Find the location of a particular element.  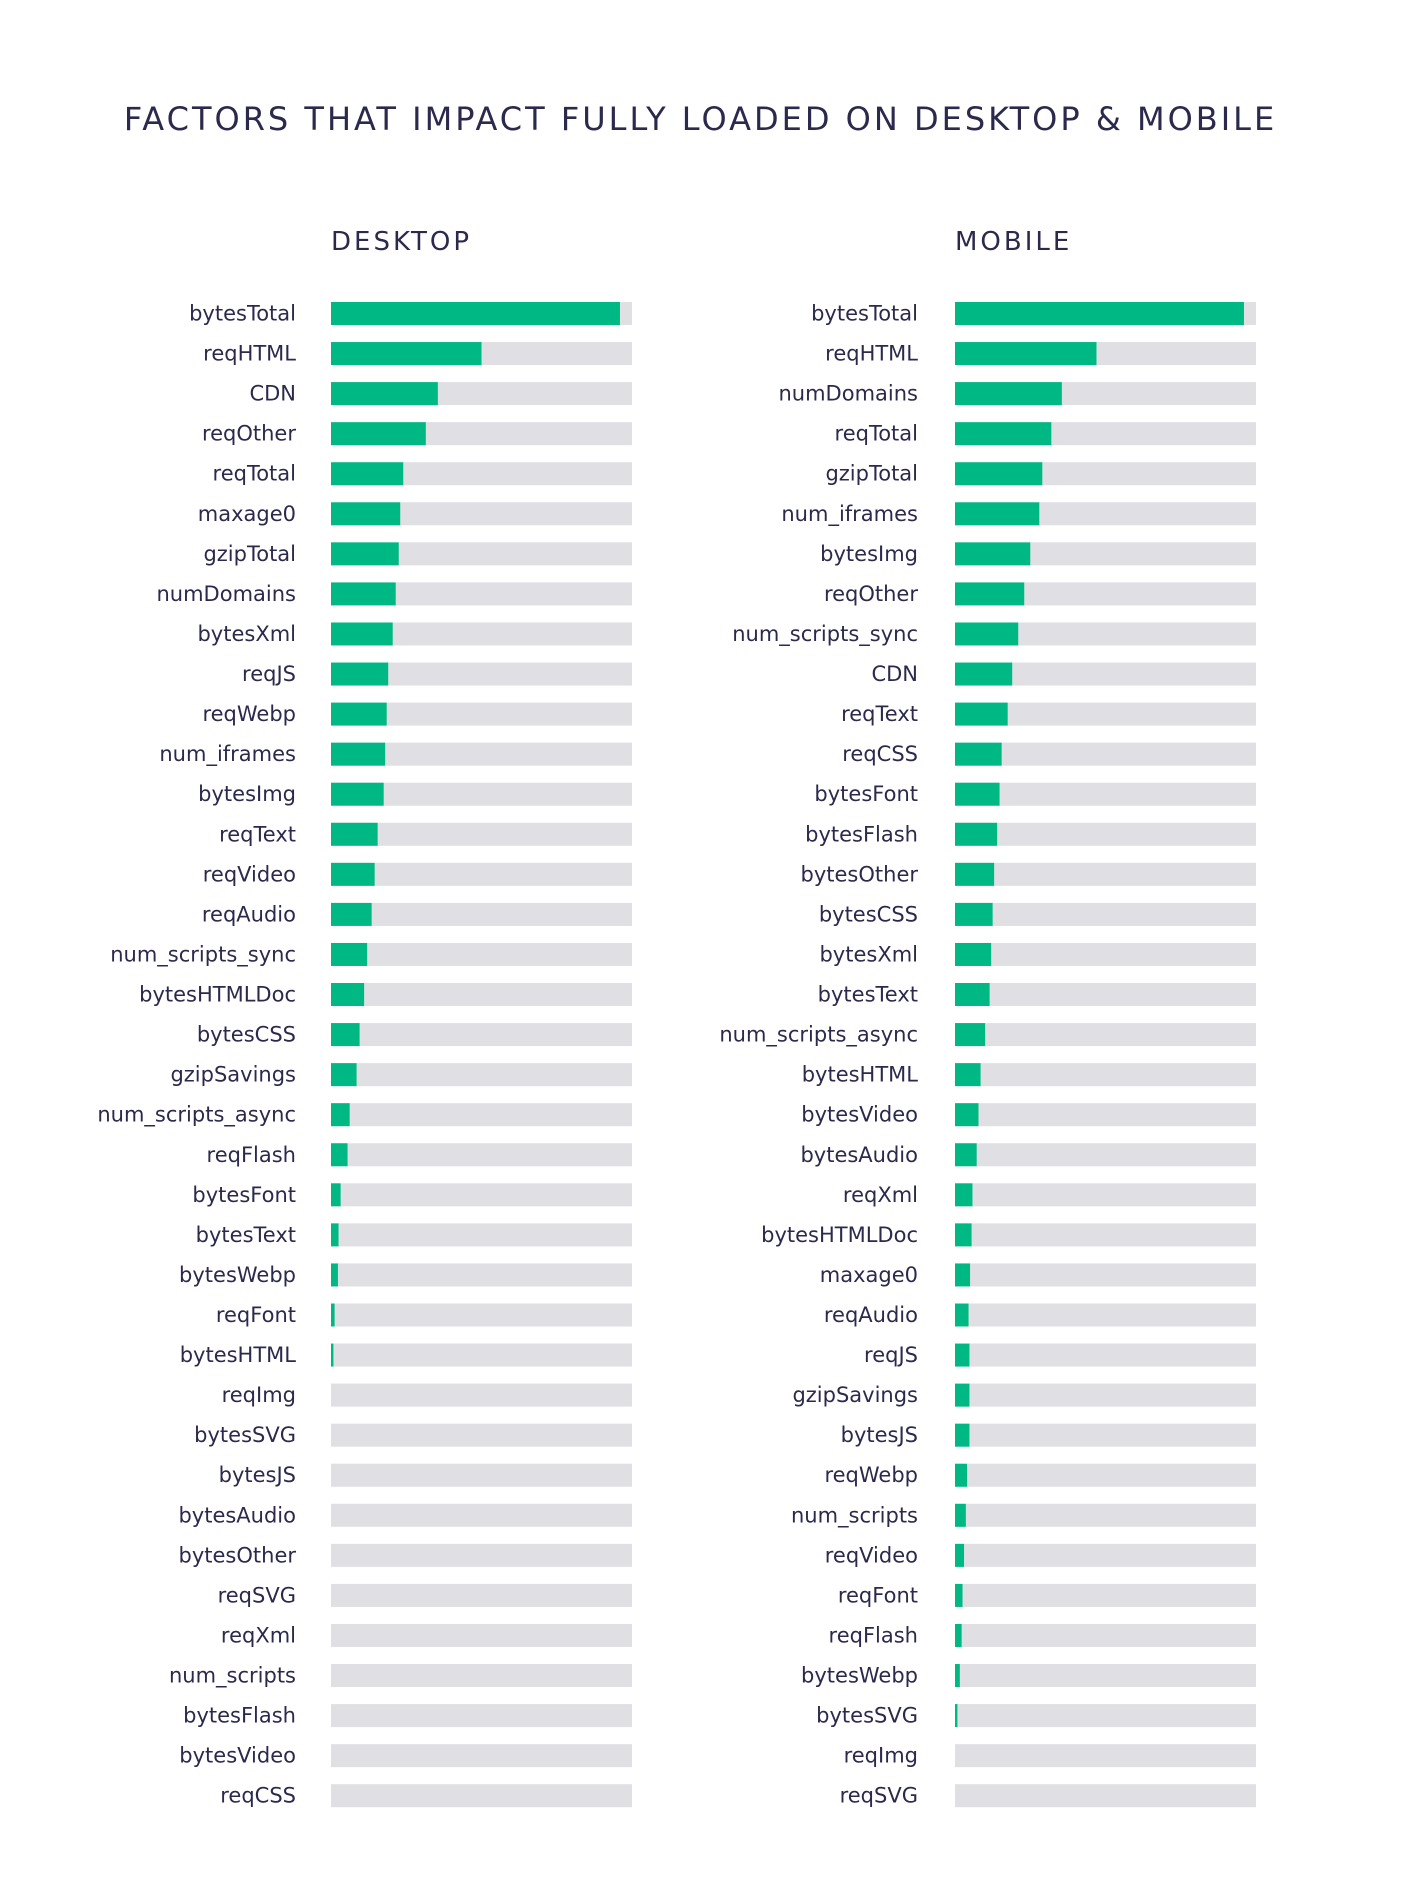

mobile-category-label: bytesJS is located at coordinates (879, 1435).